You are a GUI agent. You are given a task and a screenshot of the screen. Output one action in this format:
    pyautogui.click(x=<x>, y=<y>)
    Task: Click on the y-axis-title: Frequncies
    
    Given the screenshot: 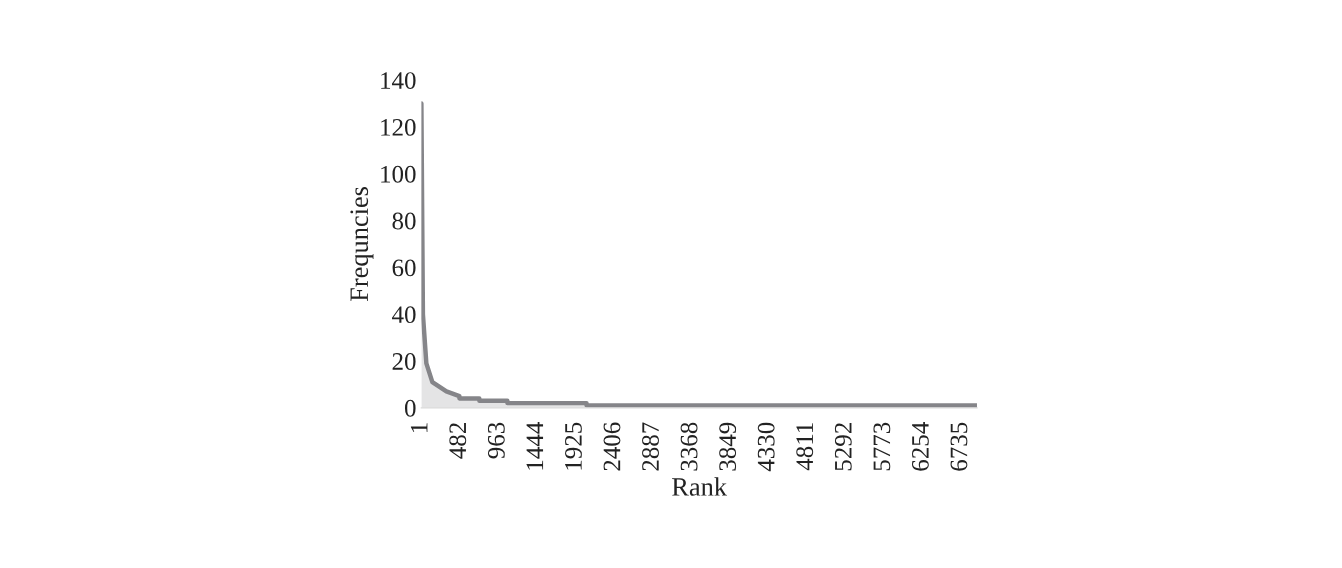 What is the action you would take?
    pyautogui.click(x=362, y=244)
    